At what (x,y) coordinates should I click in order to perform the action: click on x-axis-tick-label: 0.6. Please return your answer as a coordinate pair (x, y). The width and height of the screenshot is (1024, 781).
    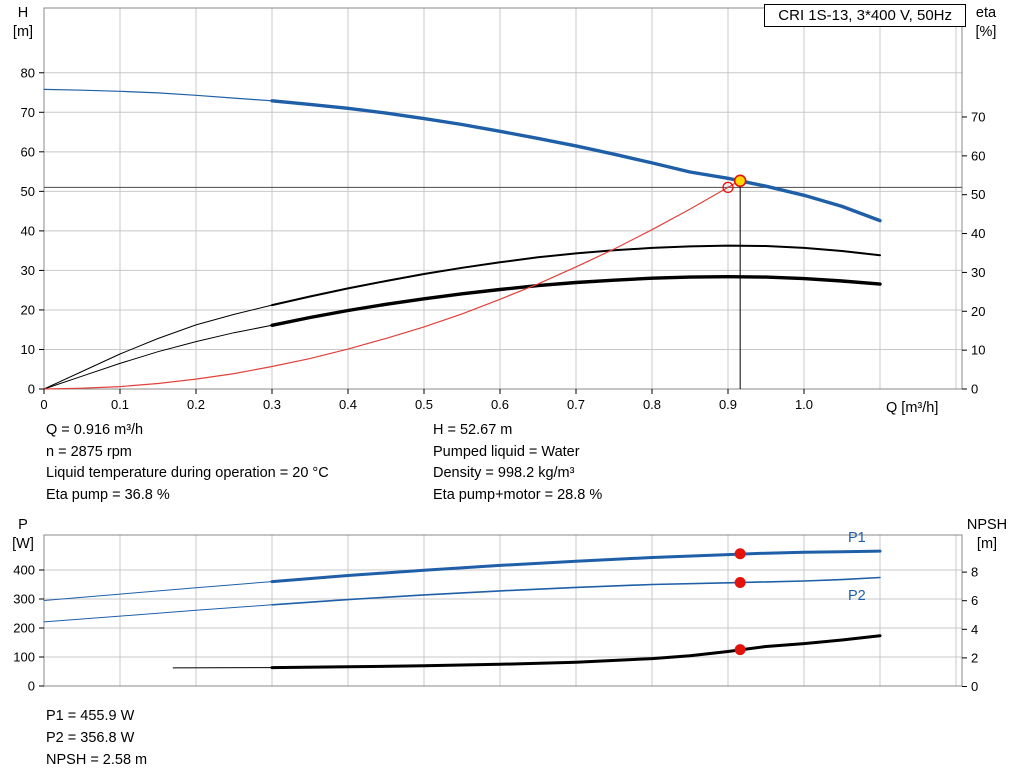
    Looking at the image, I should click on (500, 404).